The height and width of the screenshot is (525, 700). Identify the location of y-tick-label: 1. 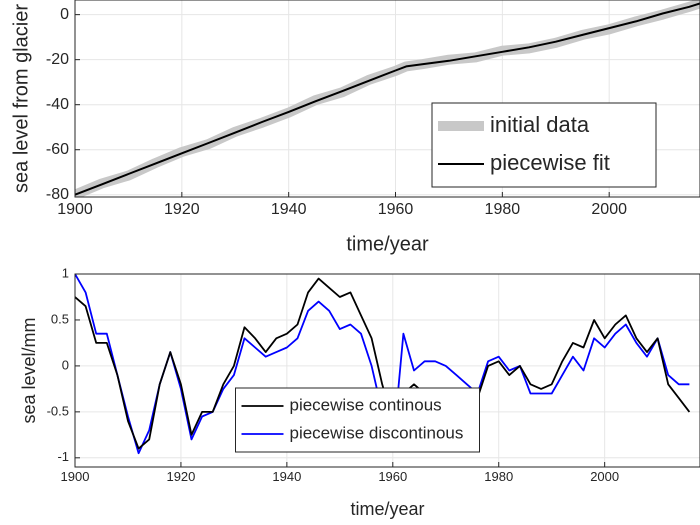
(65, 272).